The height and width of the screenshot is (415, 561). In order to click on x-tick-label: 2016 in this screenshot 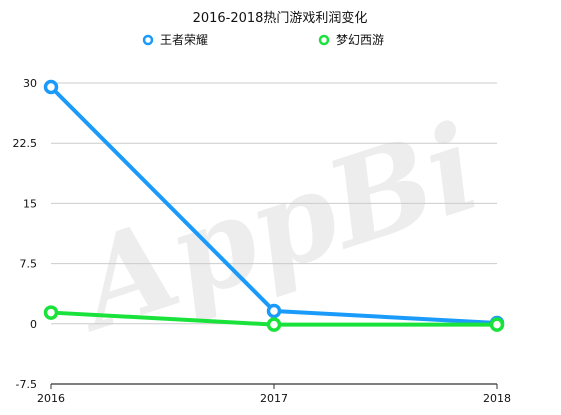, I will do `click(51, 398)`.